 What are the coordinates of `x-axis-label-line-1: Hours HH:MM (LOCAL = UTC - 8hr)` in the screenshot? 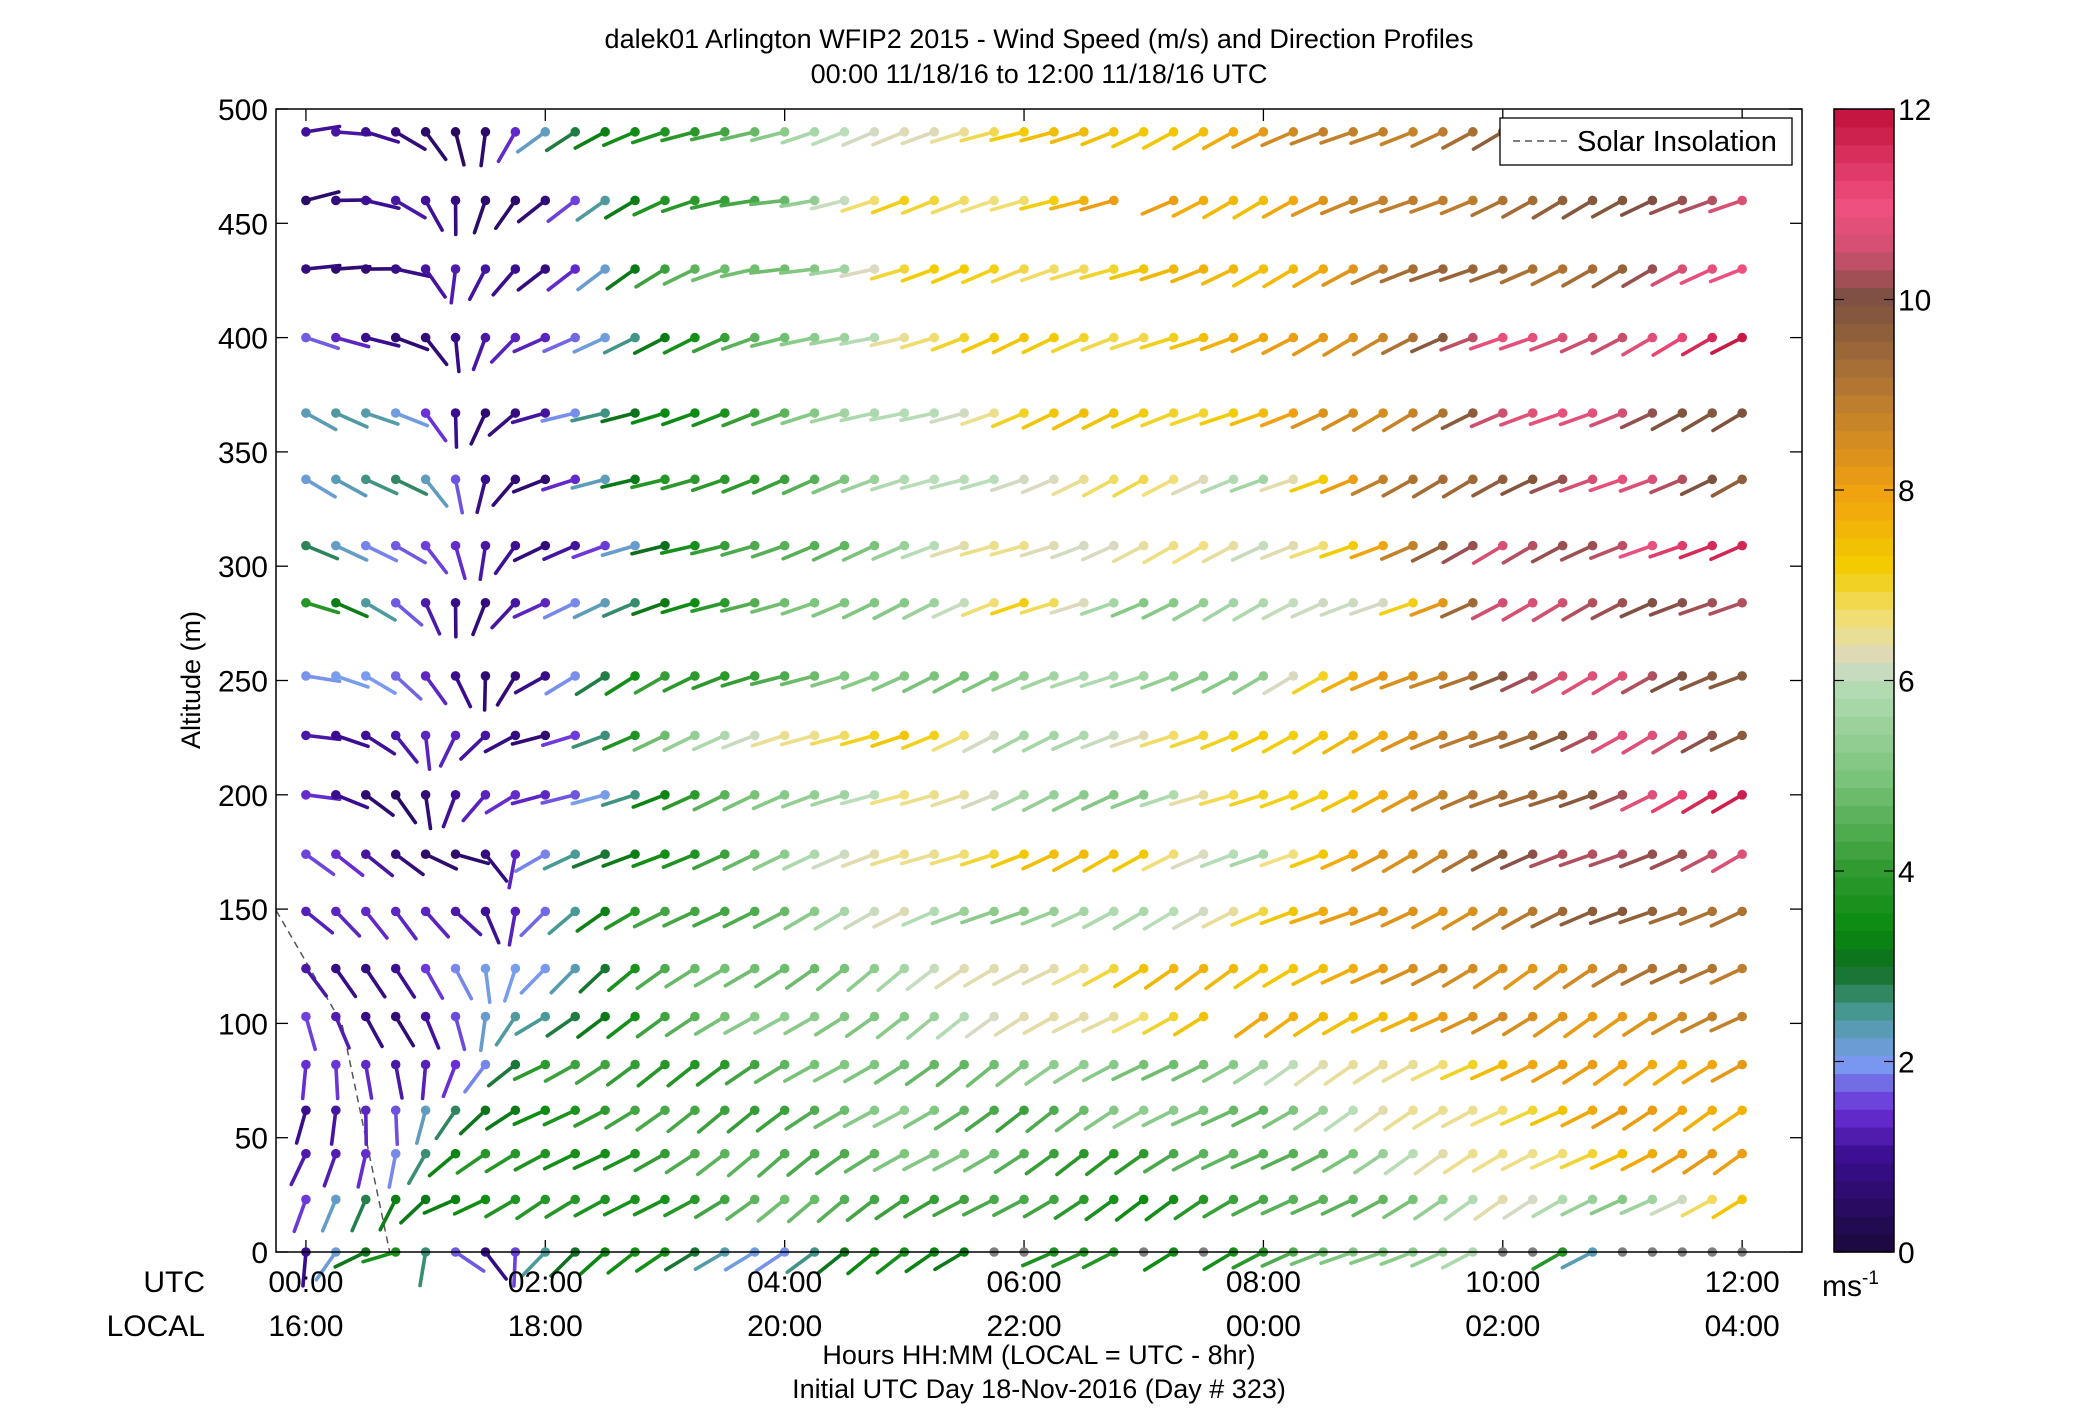 It's located at (1038, 1355).